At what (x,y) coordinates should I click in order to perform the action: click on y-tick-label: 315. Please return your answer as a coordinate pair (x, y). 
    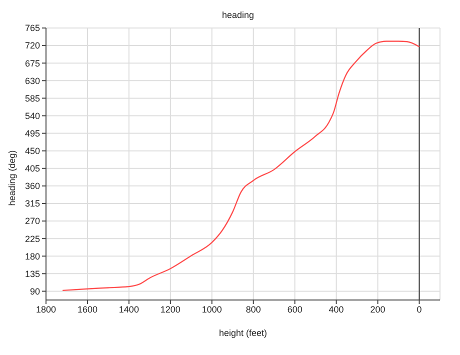
    Looking at the image, I should click on (32, 203).